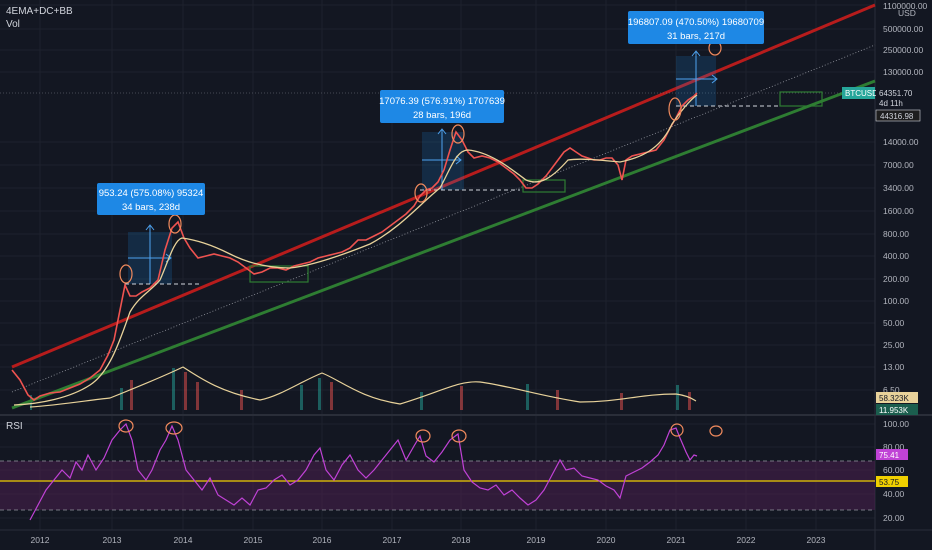 The width and height of the screenshot is (932, 550). Describe the element at coordinates (901, 142) in the screenshot. I see `svg-text: 14000.00` at that location.